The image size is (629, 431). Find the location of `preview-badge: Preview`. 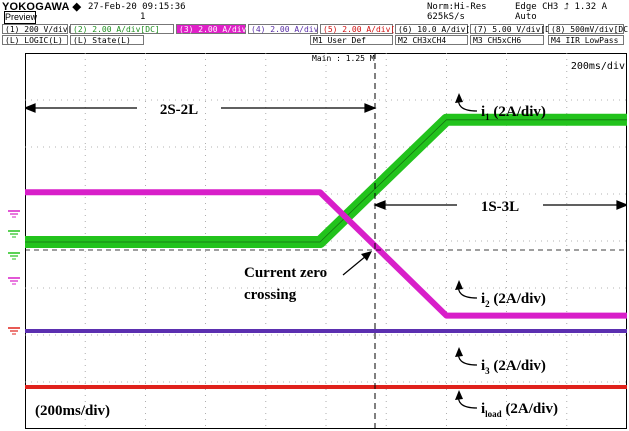

preview-badge: Preview is located at coordinates (21, 17).